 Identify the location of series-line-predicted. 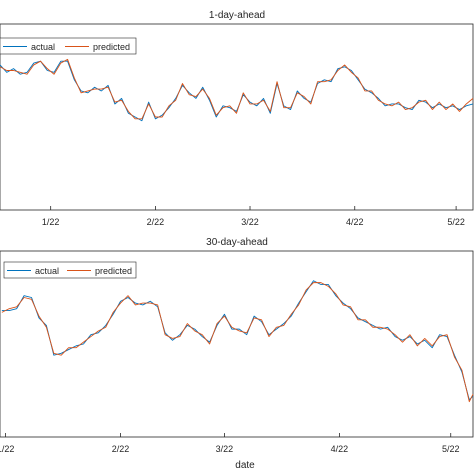
(237, 89).